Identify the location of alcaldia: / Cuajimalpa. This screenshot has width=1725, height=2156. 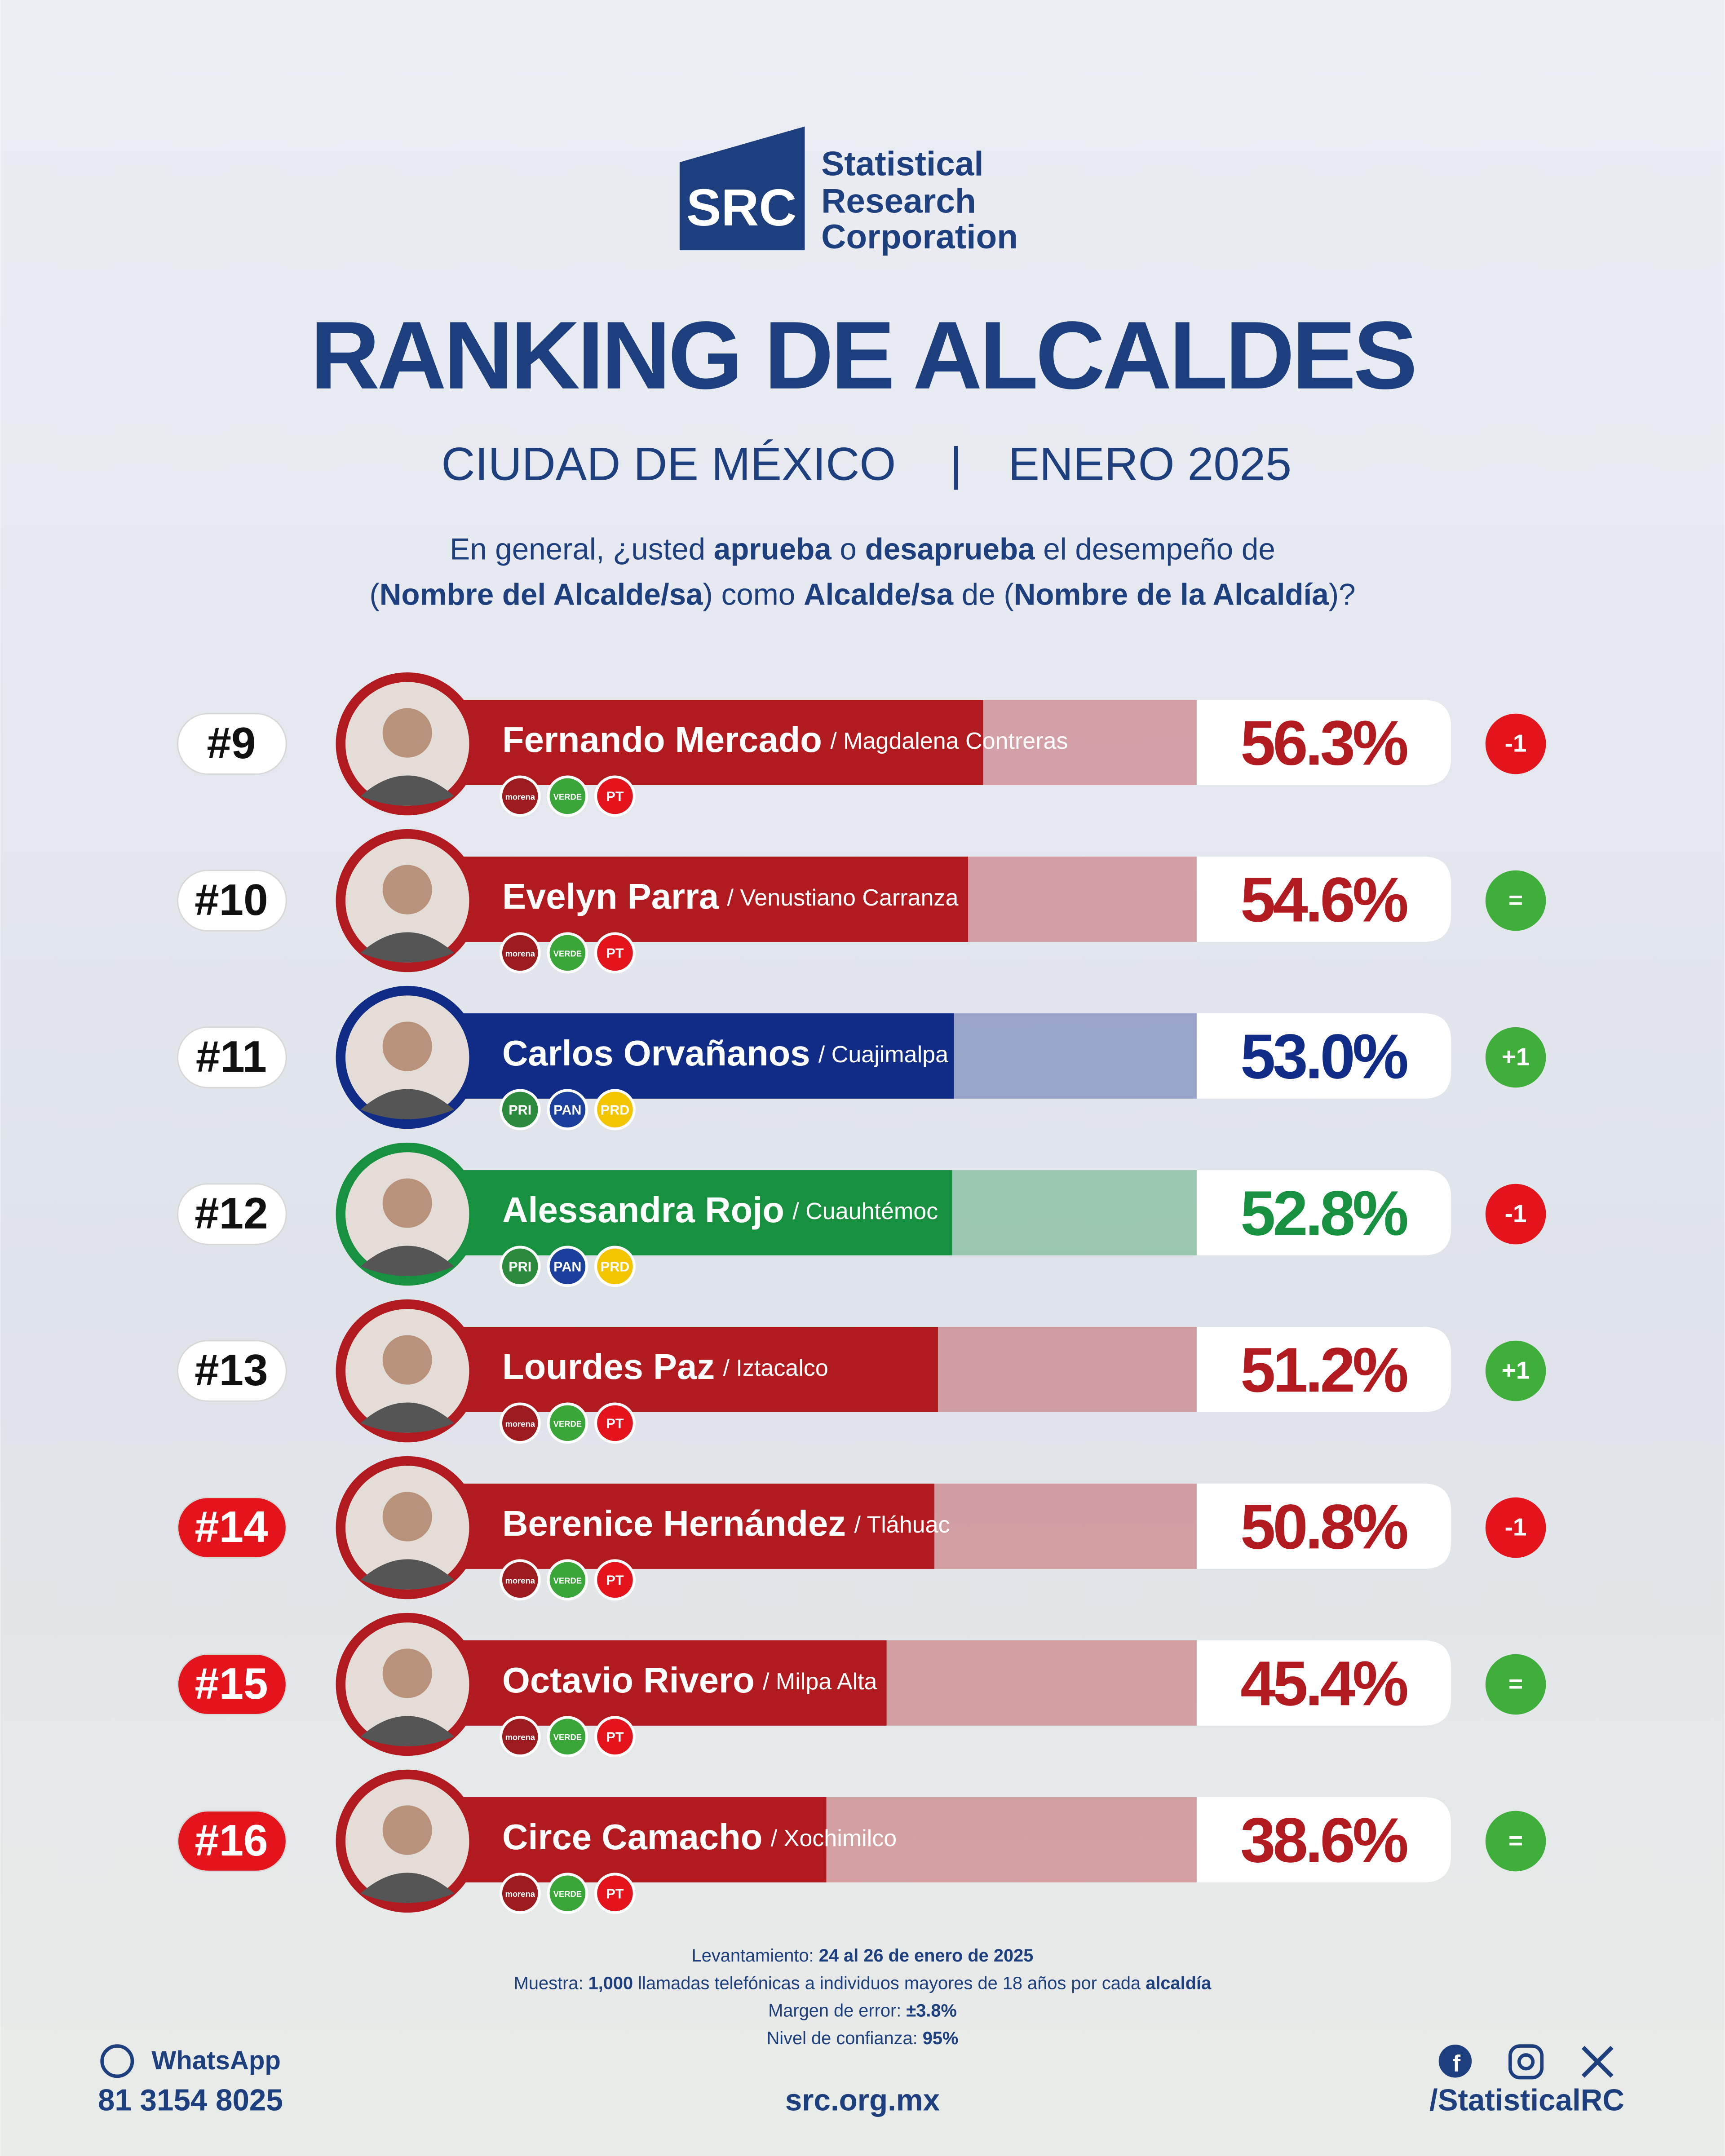
(883, 1055).